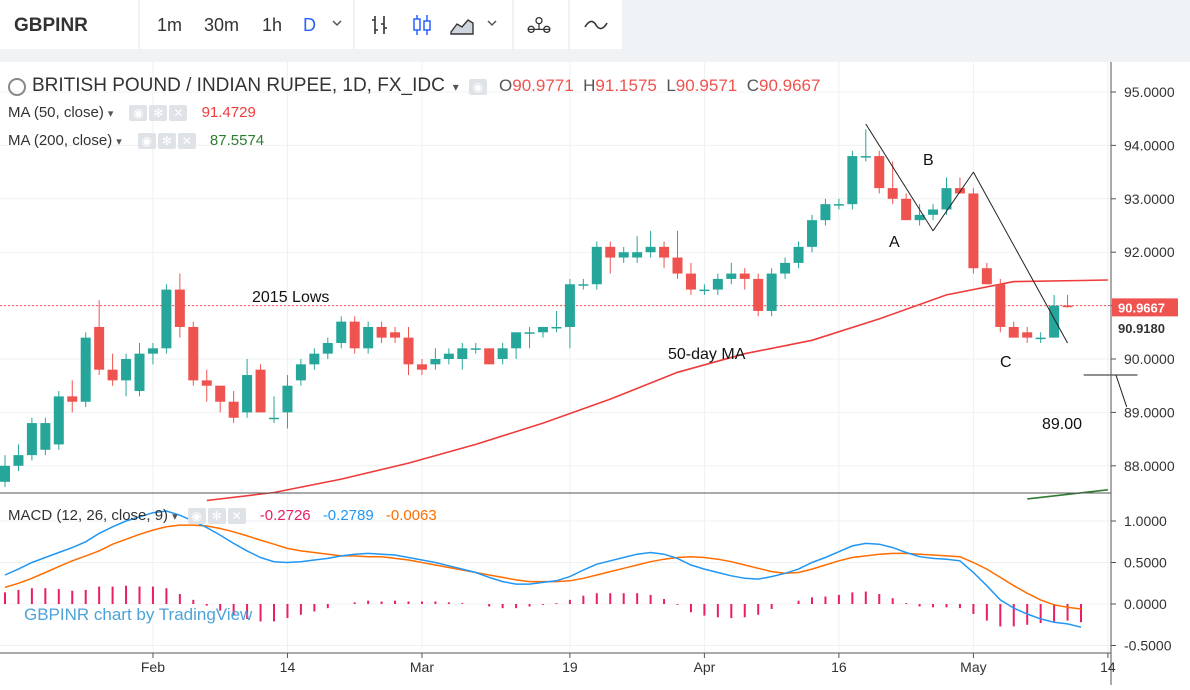 The image size is (1190, 690). What do you see at coordinates (1141, 328) in the screenshot?
I see `prev-price-tag-text: 90.9180` at bounding box center [1141, 328].